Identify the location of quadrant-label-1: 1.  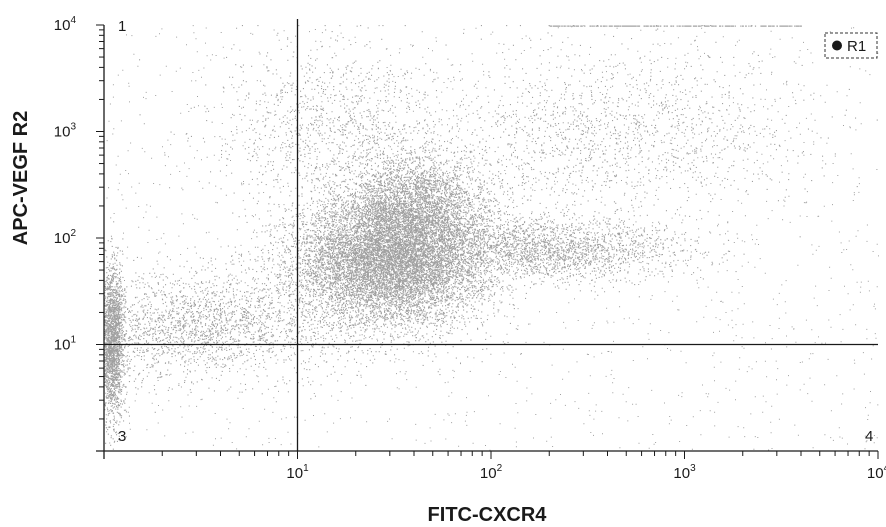
(122, 26).